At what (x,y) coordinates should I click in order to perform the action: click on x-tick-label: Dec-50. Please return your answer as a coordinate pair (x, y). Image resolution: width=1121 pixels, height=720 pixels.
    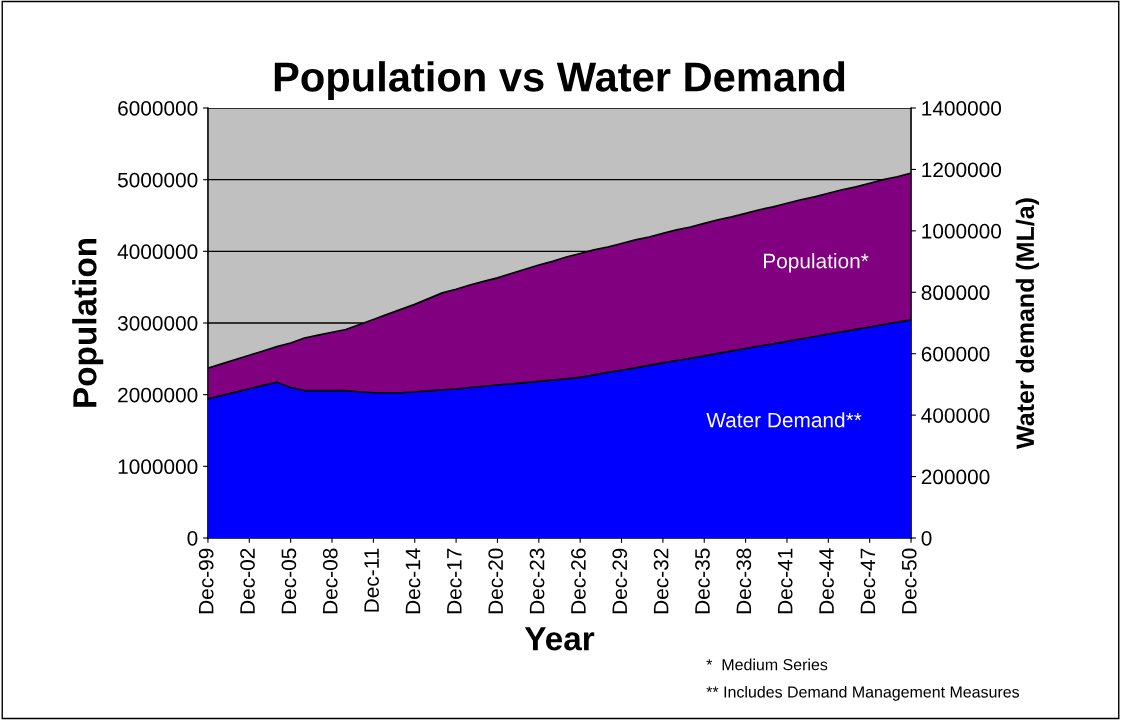
    Looking at the image, I should click on (909, 581).